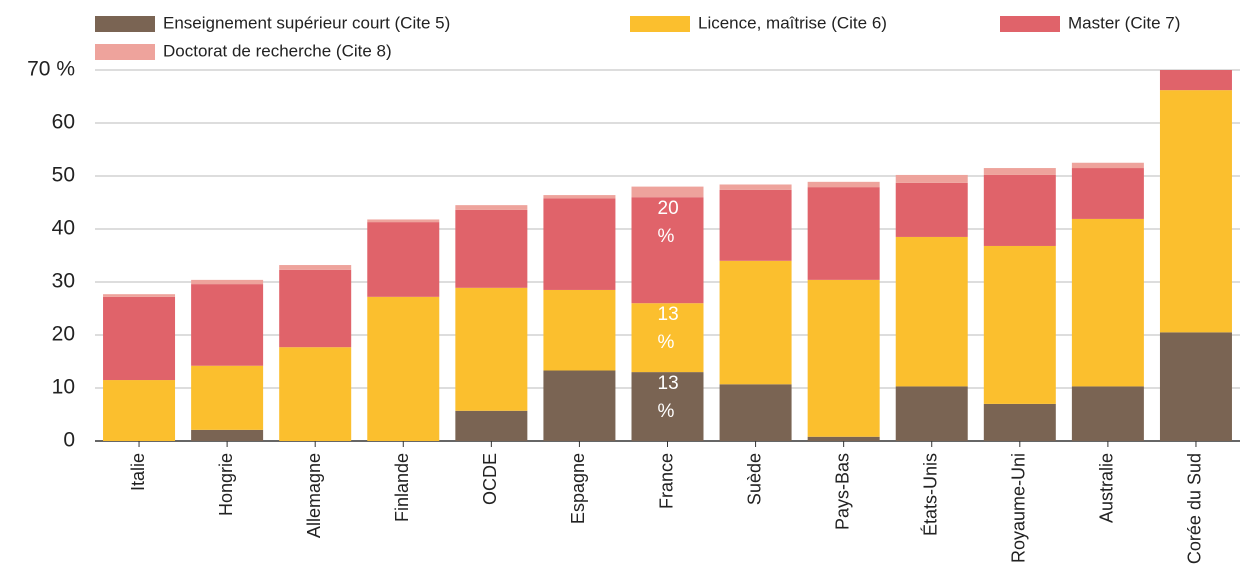 The width and height of the screenshot is (1245, 565). I want to click on y-tick-label: 0, so click(69, 440).